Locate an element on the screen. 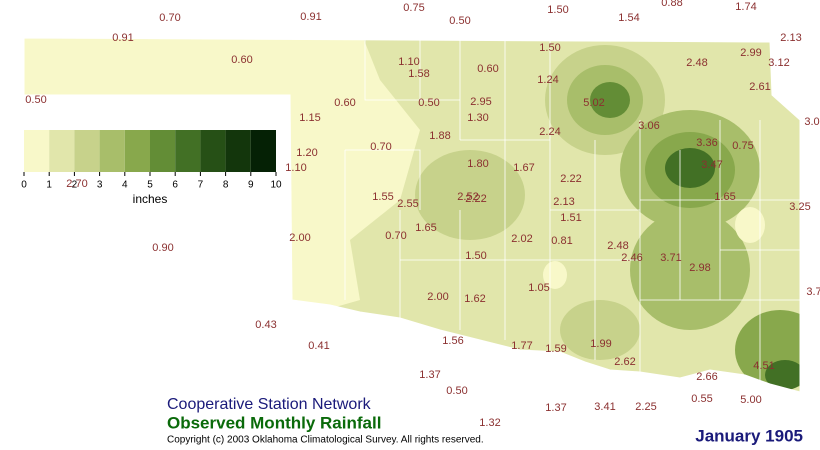 The height and width of the screenshot is (450, 820). station-value: 4.51 is located at coordinates (763, 366).